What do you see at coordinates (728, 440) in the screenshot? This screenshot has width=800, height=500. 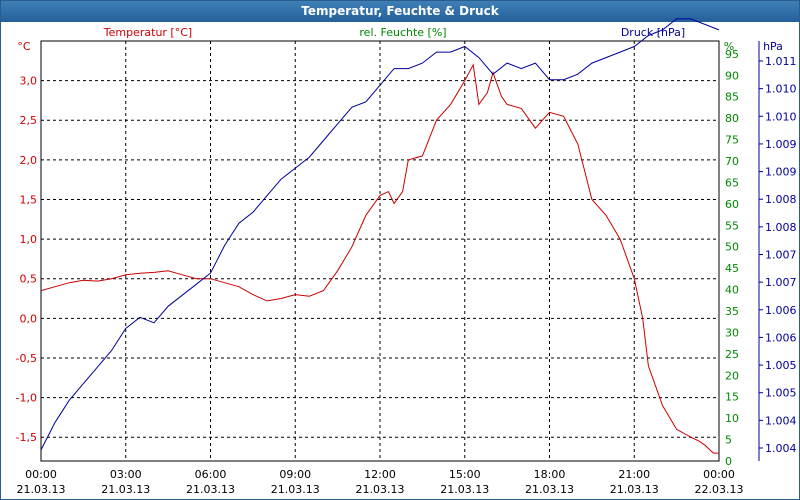 I see `humidity-tick-label: 5` at bounding box center [728, 440].